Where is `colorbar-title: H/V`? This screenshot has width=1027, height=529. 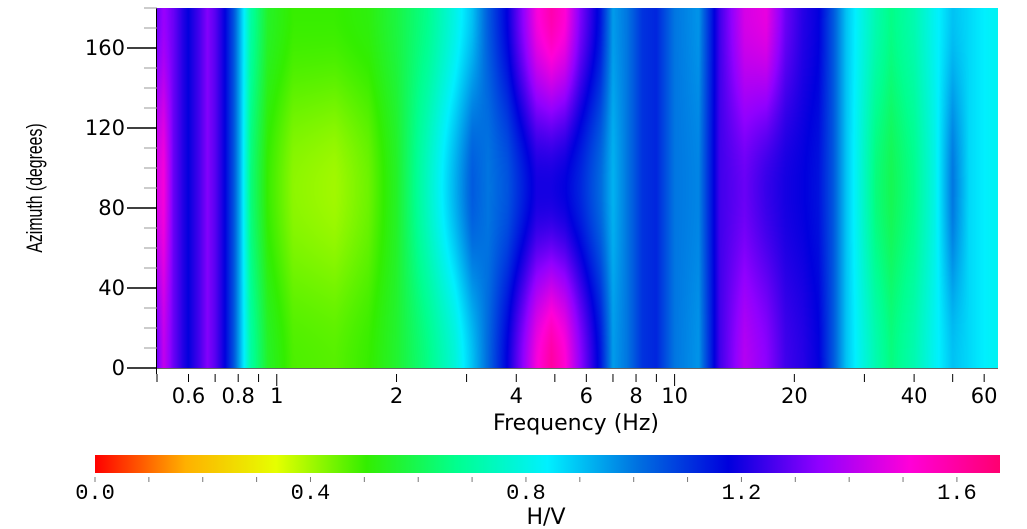
colorbar-title: H/V is located at coordinates (545, 517).